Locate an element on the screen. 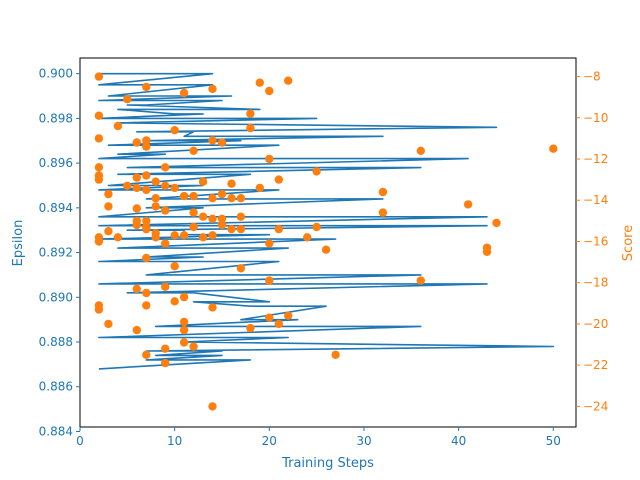  y-right-tick-label-0: −24 is located at coordinates (595, 406).